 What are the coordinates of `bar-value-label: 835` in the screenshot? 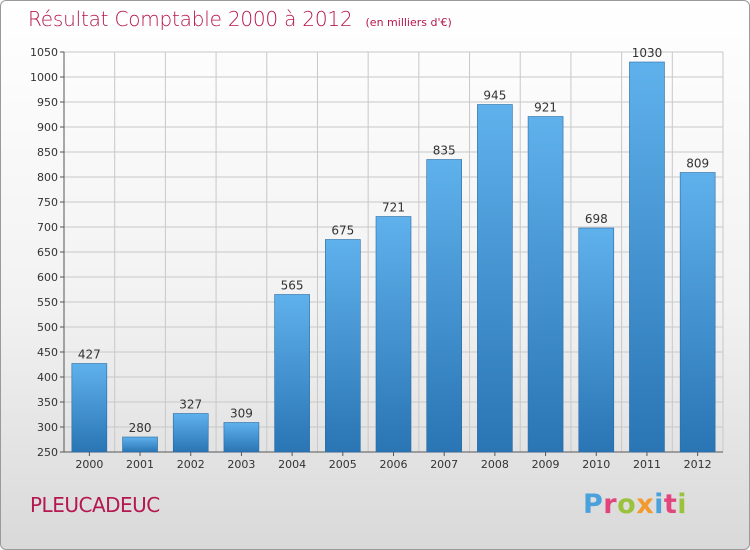 It's located at (444, 151).